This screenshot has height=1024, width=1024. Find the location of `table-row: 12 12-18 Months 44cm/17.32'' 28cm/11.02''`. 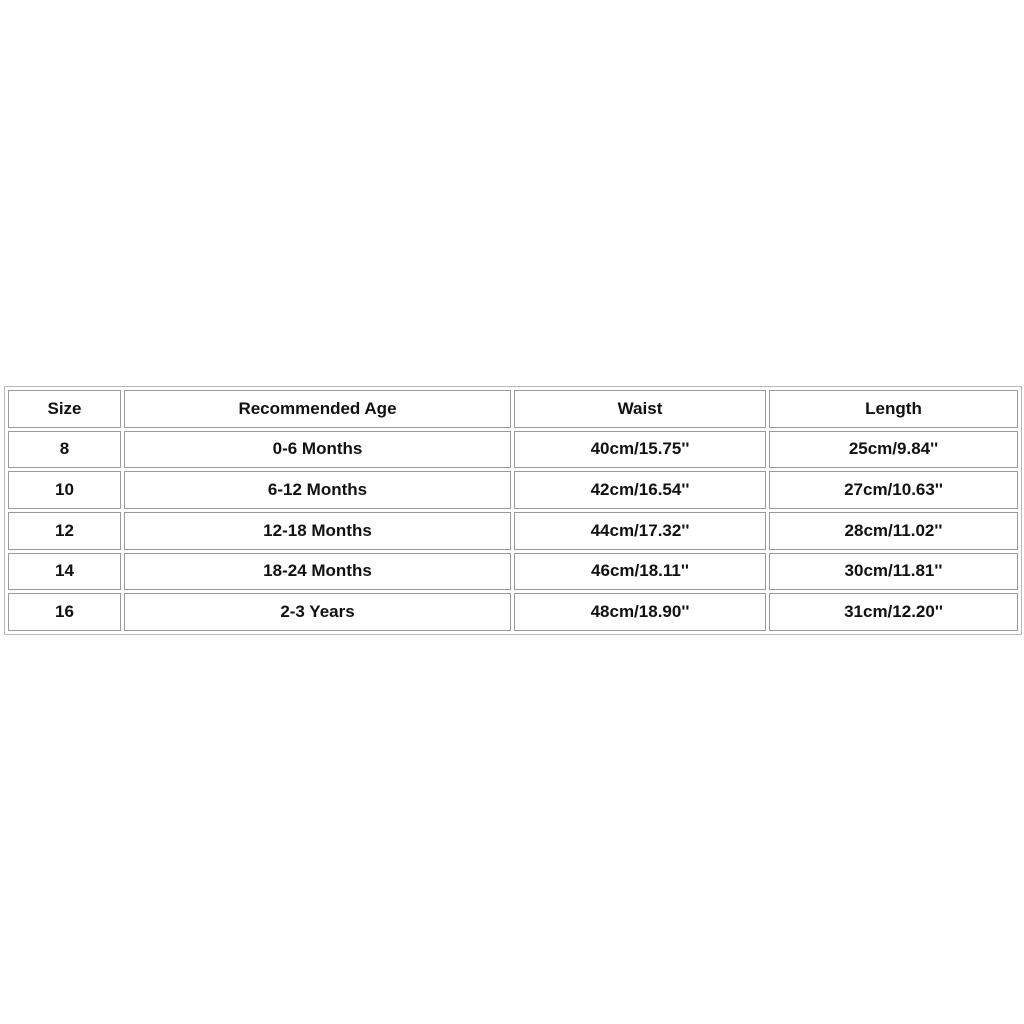

table-row: 12 12-18 Months 44cm/17.32'' 28cm/11.02'' is located at coordinates (513, 530).